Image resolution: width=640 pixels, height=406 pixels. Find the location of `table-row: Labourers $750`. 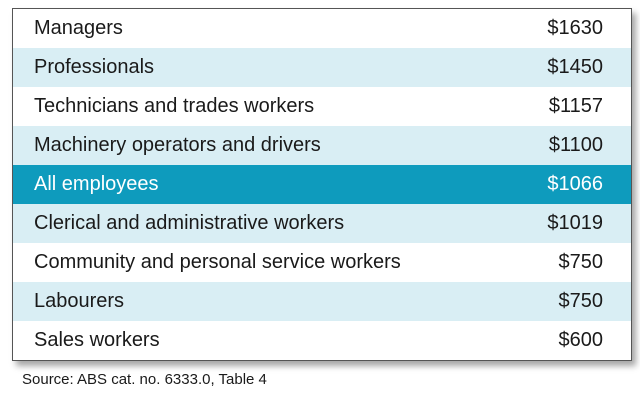

table-row: Labourers $750 is located at coordinates (322, 301).